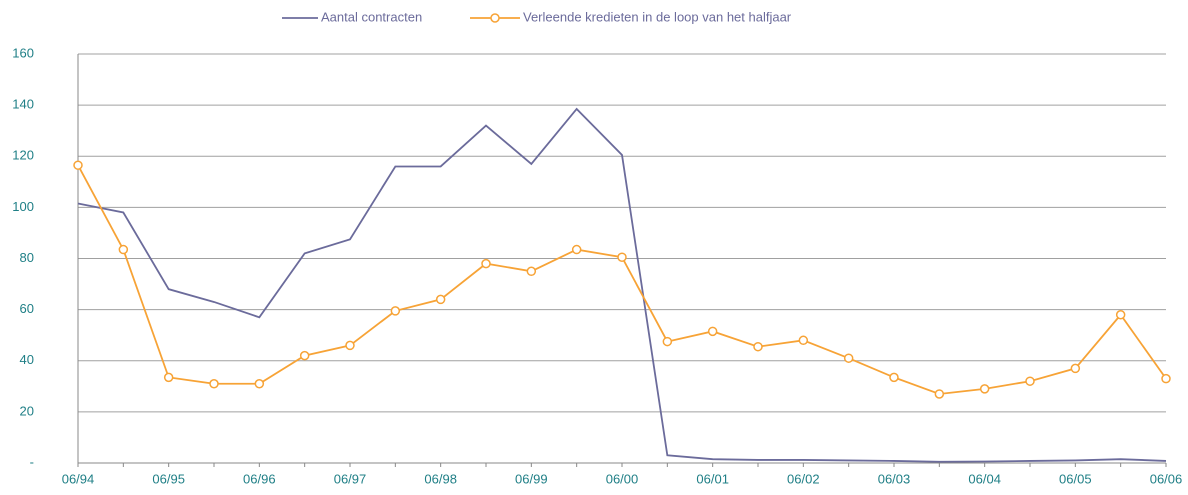  Describe the element at coordinates (440, 478) in the screenshot. I see `x-tick-label: 06/98` at that location.